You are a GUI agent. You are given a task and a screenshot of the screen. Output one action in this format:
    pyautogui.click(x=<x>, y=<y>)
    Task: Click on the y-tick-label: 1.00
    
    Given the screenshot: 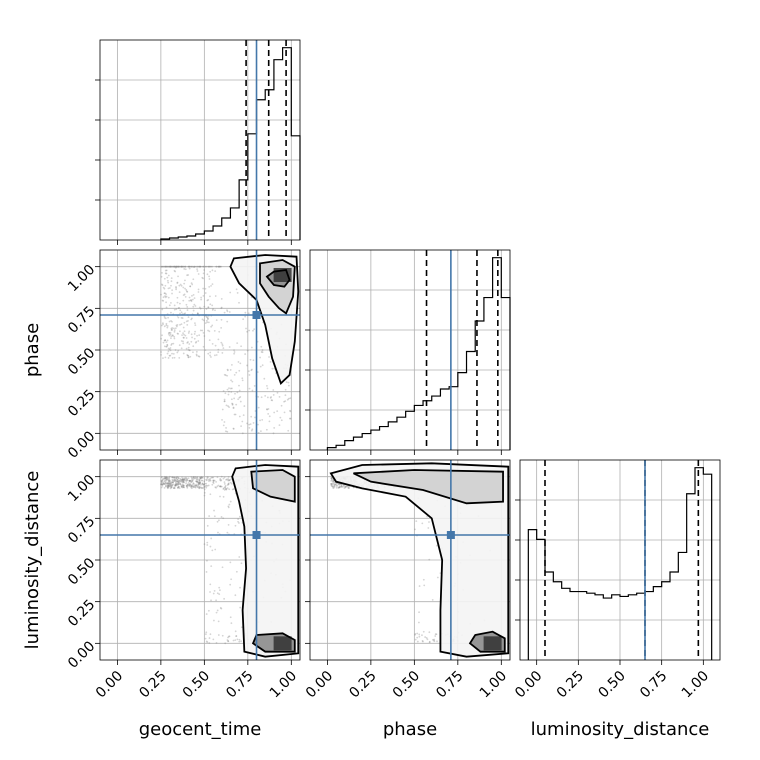 What is the action you would take?
    pyautogui.click(x=81, y=488)
    